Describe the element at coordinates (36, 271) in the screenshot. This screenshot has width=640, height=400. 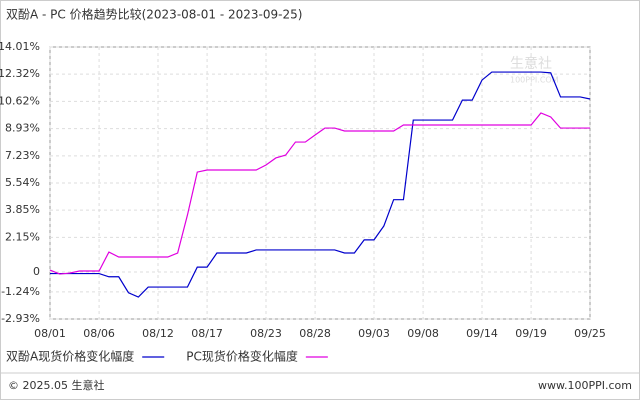
I see `y-tick-label: 0` at that location.